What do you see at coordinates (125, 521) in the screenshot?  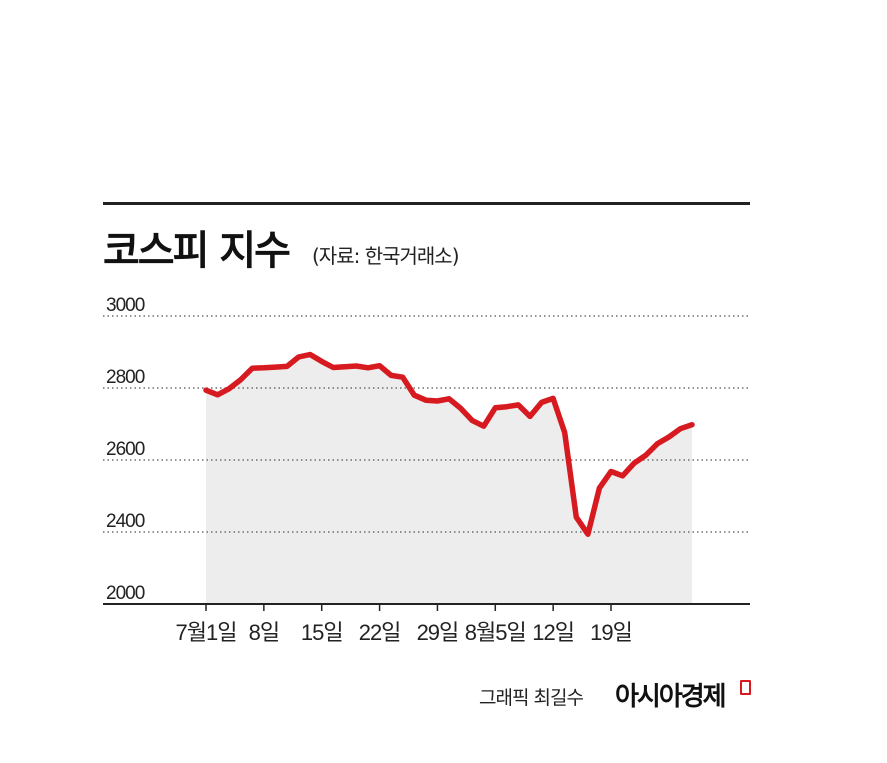 I see `y-tick-label-2400: 2400` at bounding box center [125, 521].